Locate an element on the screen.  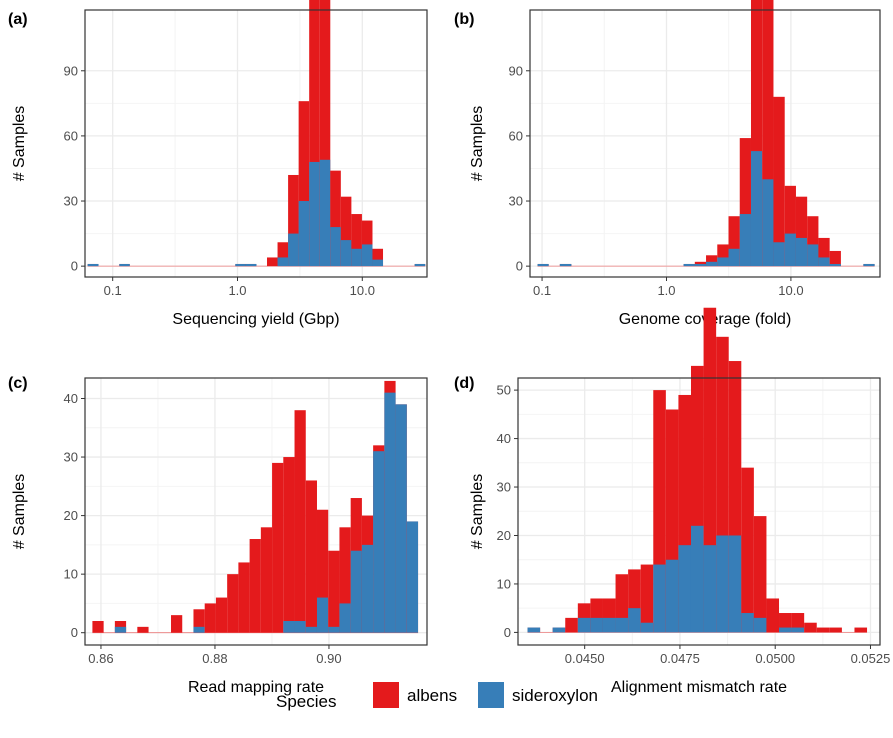
y-tick-label: 10 is located at coordinates (504, 583).